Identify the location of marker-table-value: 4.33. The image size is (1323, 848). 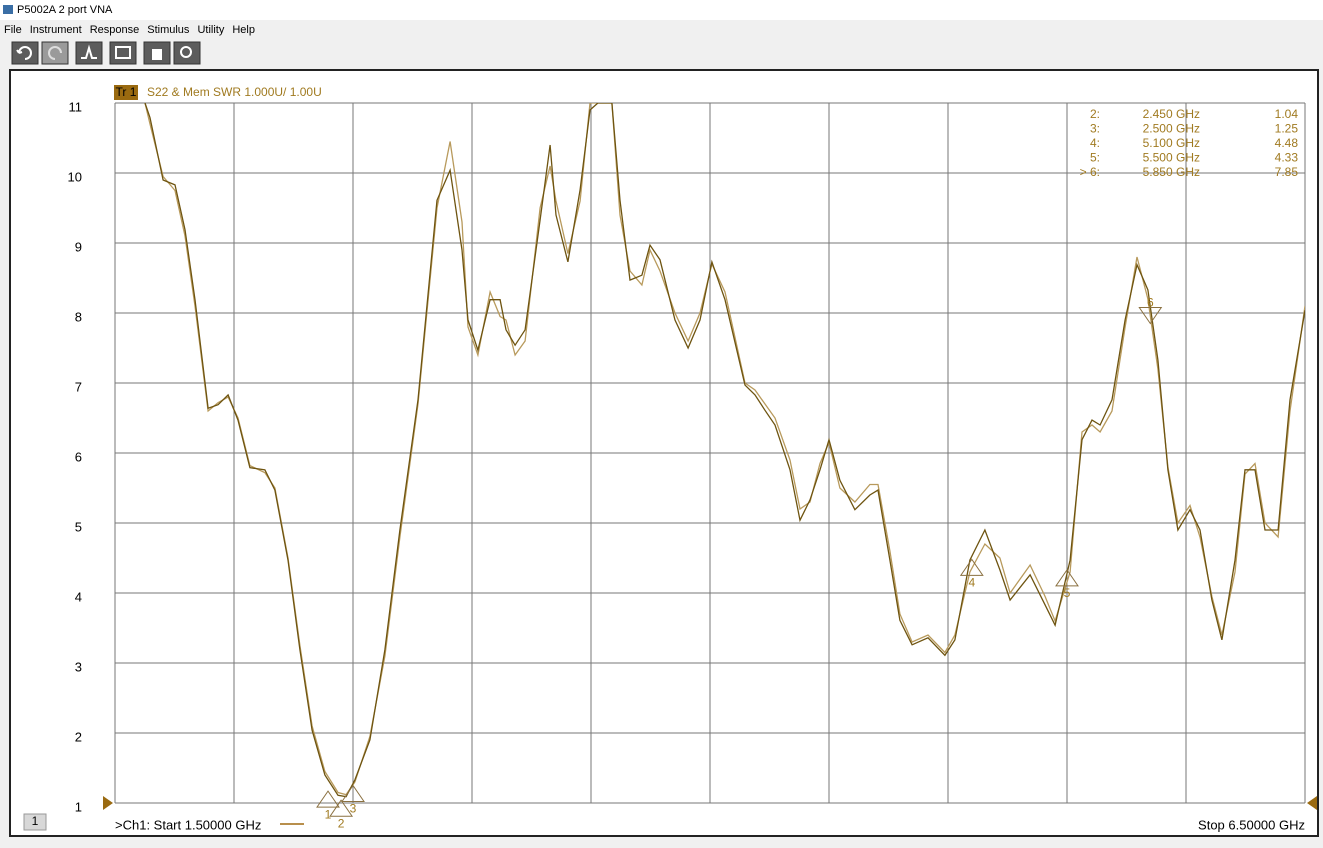
(1287, 158).